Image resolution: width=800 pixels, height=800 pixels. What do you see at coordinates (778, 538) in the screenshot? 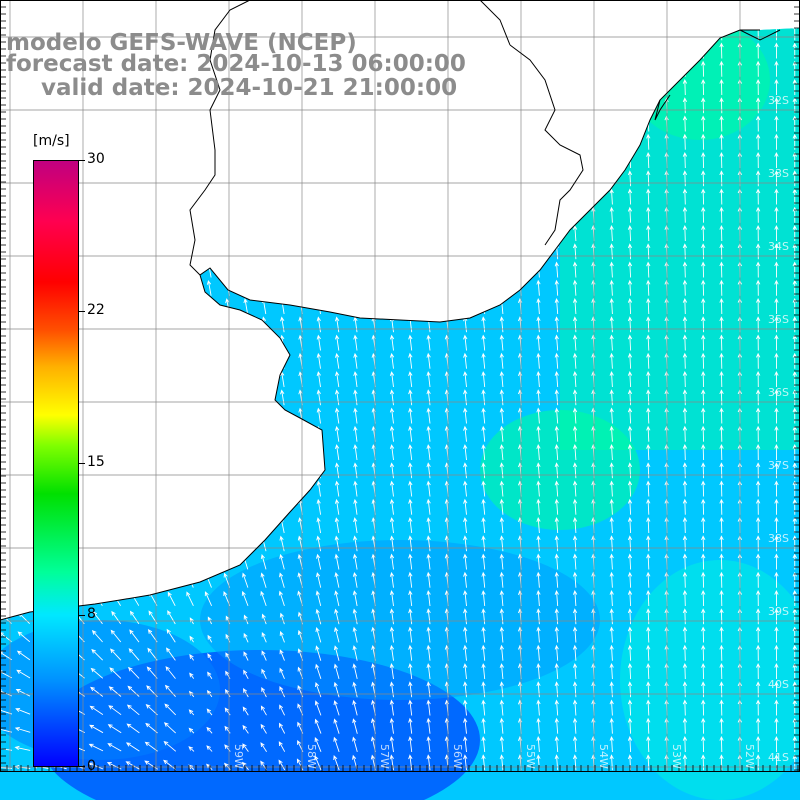
I see `lat-label: 38S` at bounding box center [778, 538].